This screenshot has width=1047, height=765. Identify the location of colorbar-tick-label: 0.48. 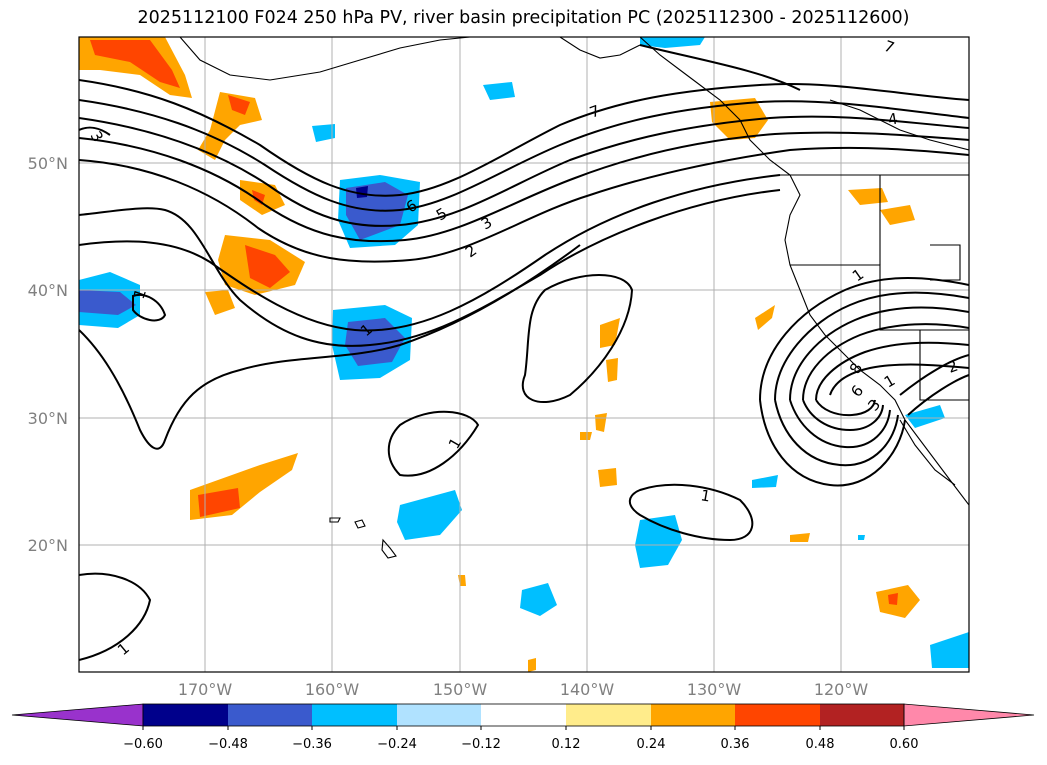
(820, 744).